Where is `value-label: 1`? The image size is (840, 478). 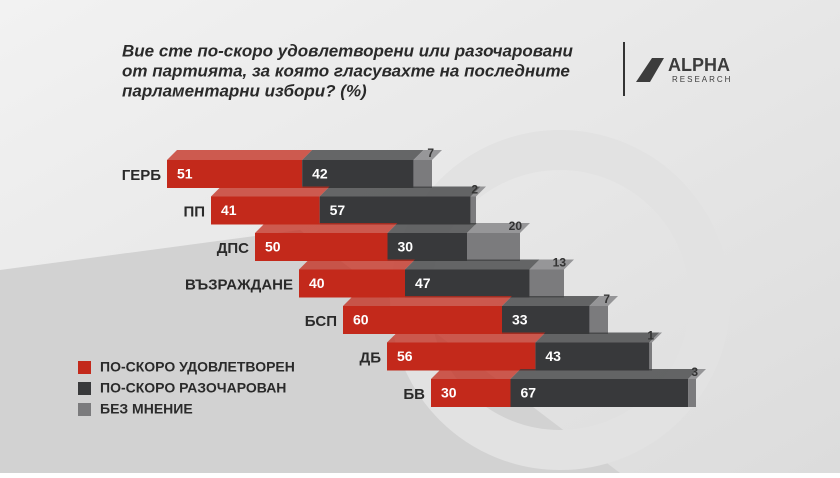
value-label: 1 is located at coordinates (650, 336).